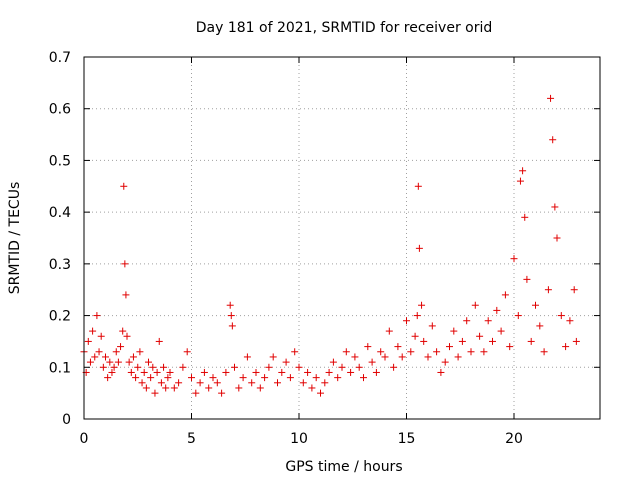 This screenshot has width=640, height=480. I want to click on x-tick-label: 5, so click(191, 439).